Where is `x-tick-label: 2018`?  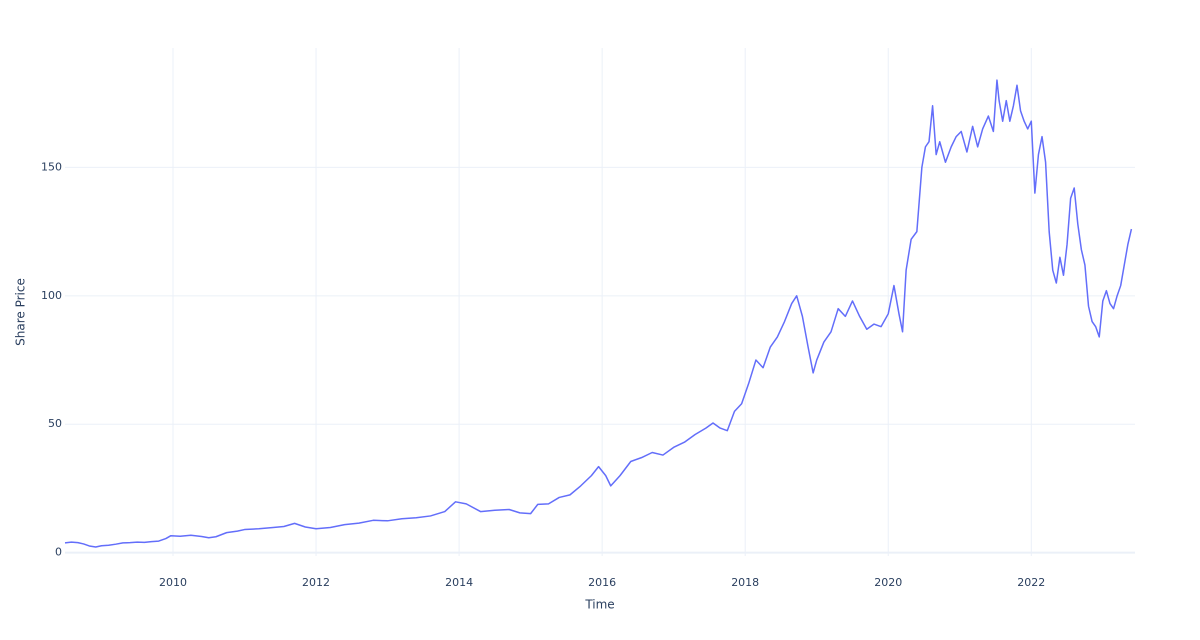
x-tick-label: 2018 is located at coordinates (745, 582).